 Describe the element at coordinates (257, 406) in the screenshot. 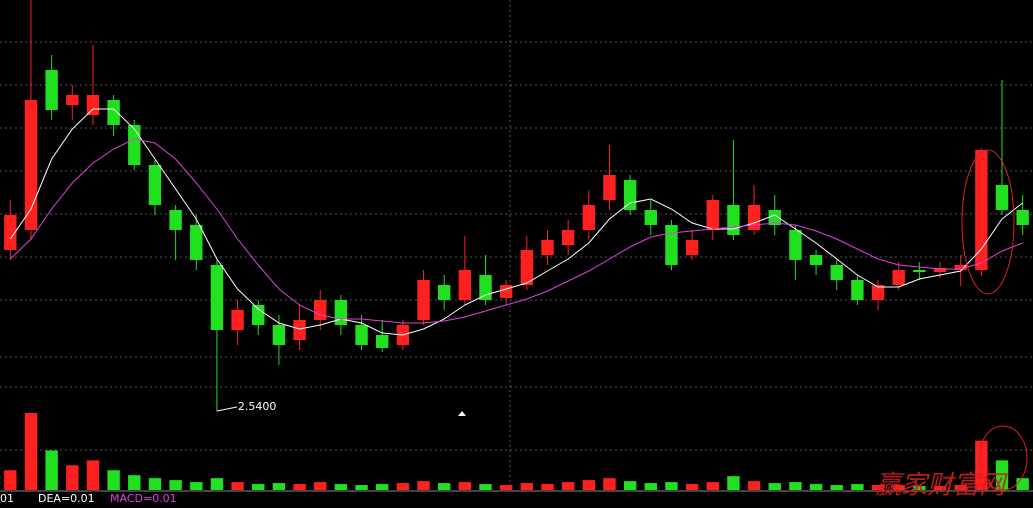

I see `low-label: 2.5400` at that location.